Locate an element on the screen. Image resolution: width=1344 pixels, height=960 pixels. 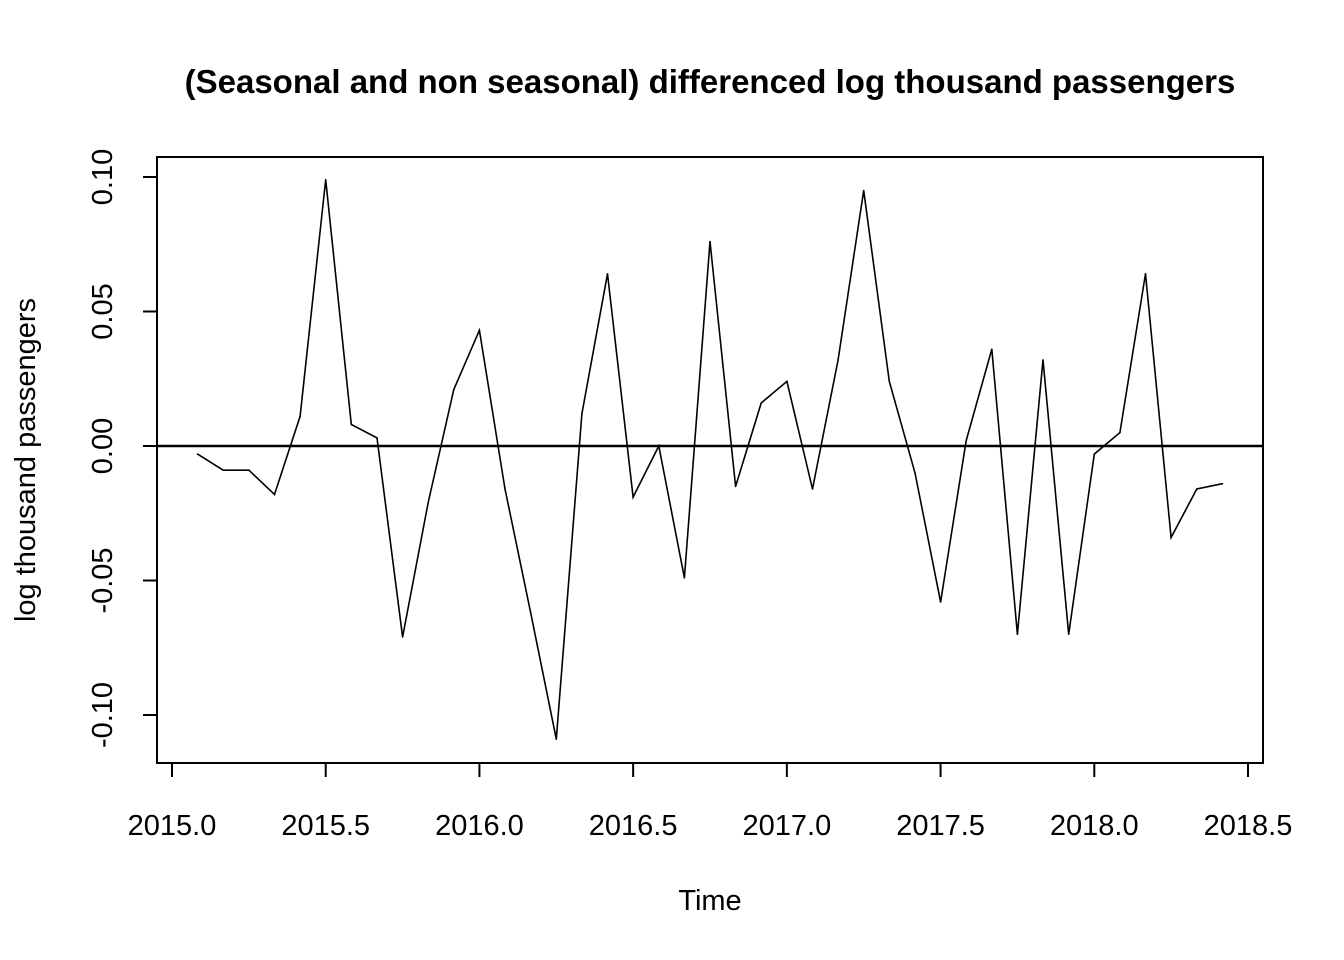
y-tick-label: 0.10 is located at coordinates (103, 177).